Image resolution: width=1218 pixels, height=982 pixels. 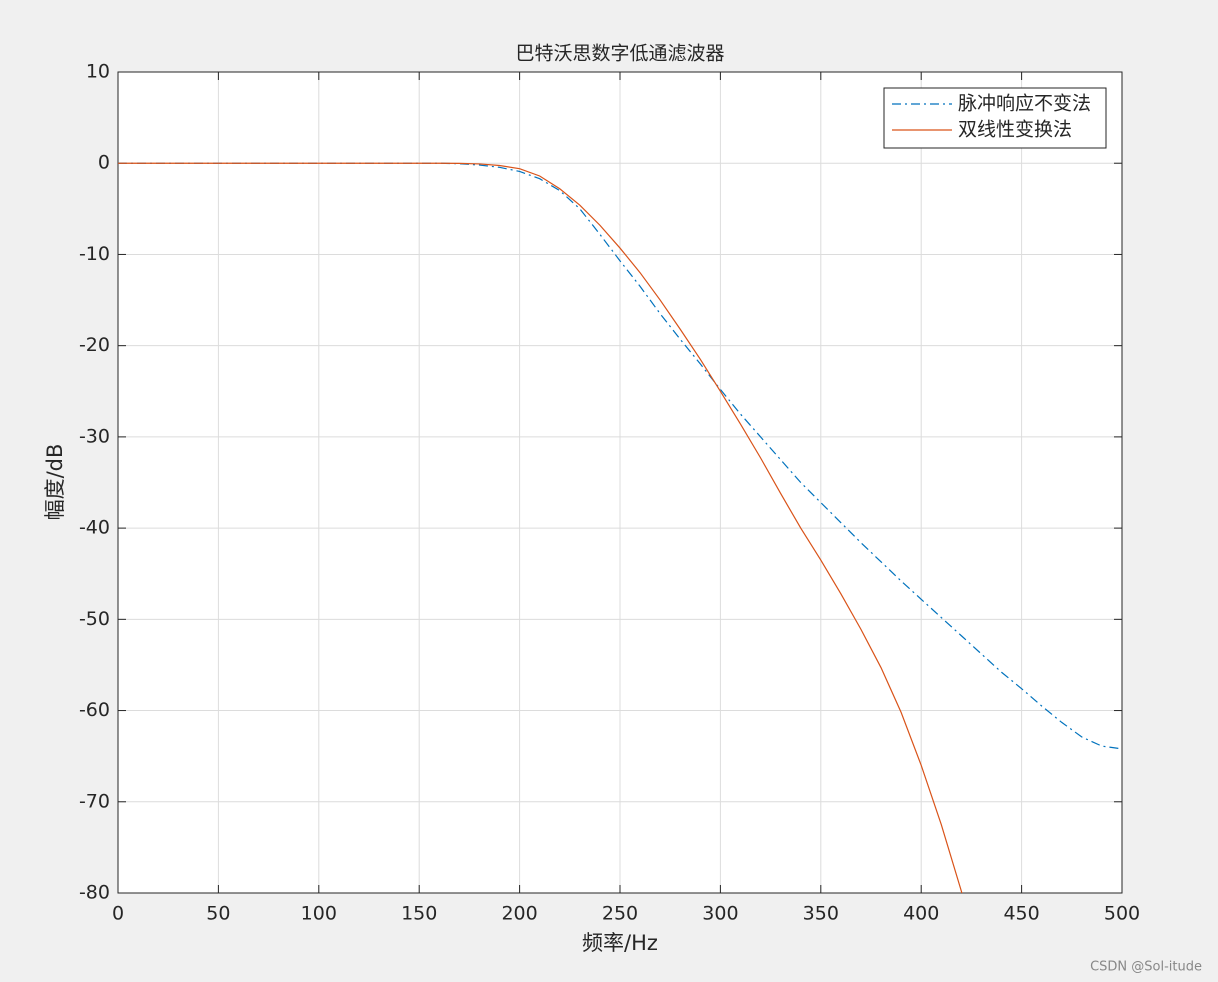 I want to click on legend-label: 双线性变换法, so click(x=1015, y=130).